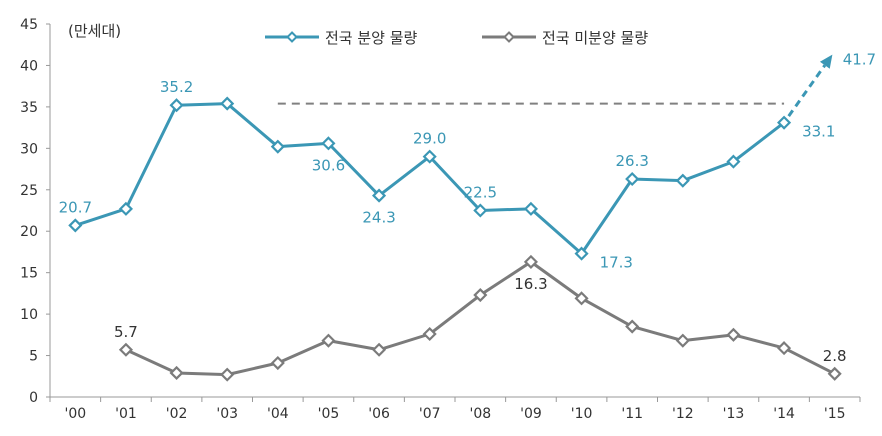 This screenshot has height=436, width=882. What do you see at coordinates (278, 414) in the screenshot?
I see `x-tick-label: '04` at bounding box center [278, 414].